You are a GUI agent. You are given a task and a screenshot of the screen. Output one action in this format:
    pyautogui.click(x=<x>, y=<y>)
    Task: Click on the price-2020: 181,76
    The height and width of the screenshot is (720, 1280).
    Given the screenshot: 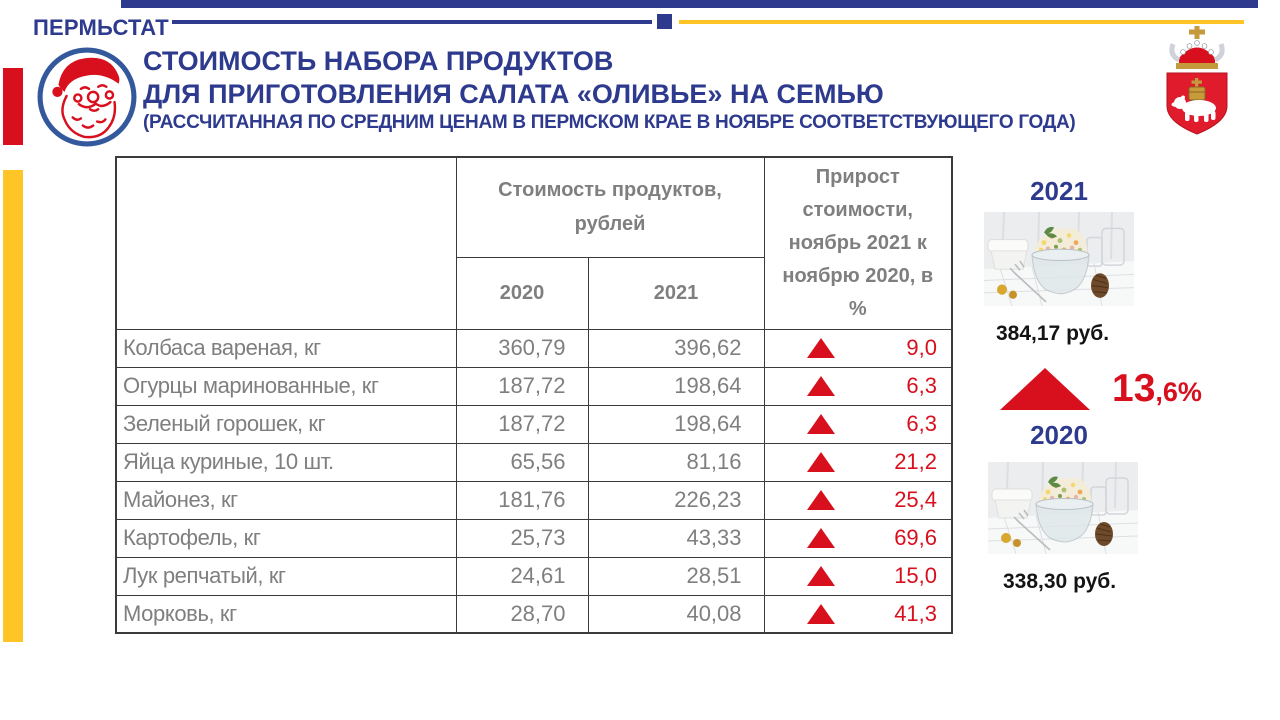 What is the action you would take?
    pyautogui.click(x=522, y=500)
    